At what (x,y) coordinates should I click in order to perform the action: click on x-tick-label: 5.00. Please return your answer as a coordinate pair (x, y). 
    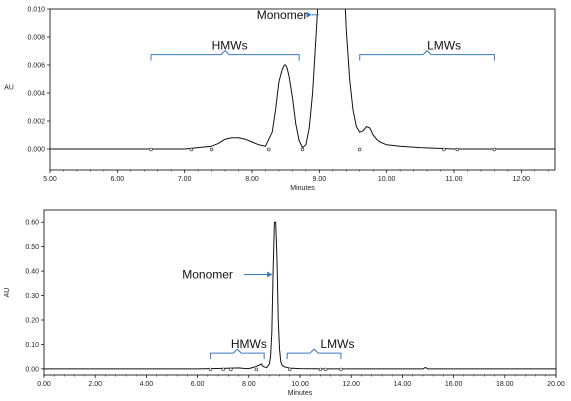
    Looking at the image, I should click on (50, 179).